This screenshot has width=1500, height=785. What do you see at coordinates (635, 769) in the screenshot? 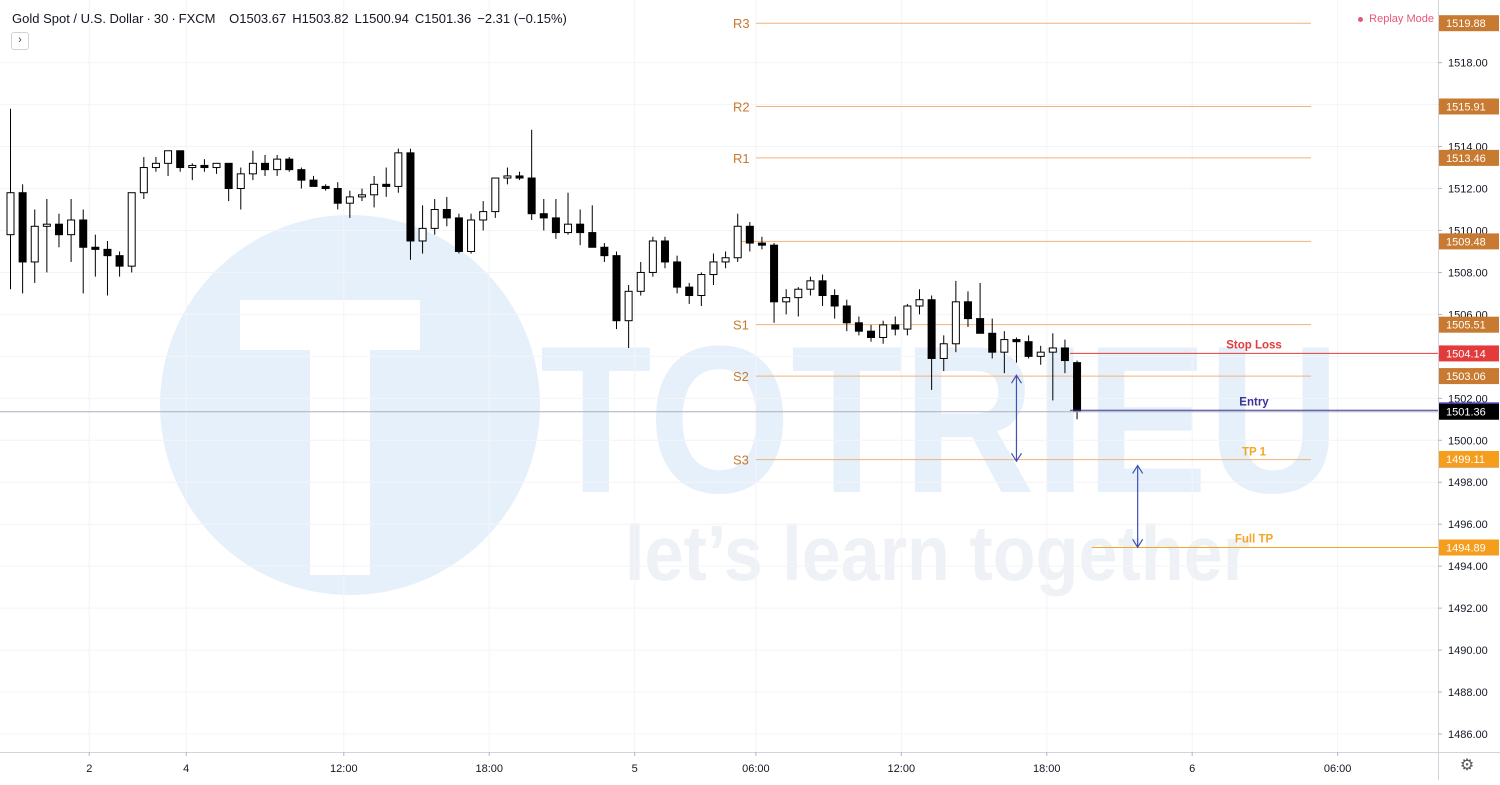
I see `time-tick-label-4: 5` at bounding box center [635, 769].